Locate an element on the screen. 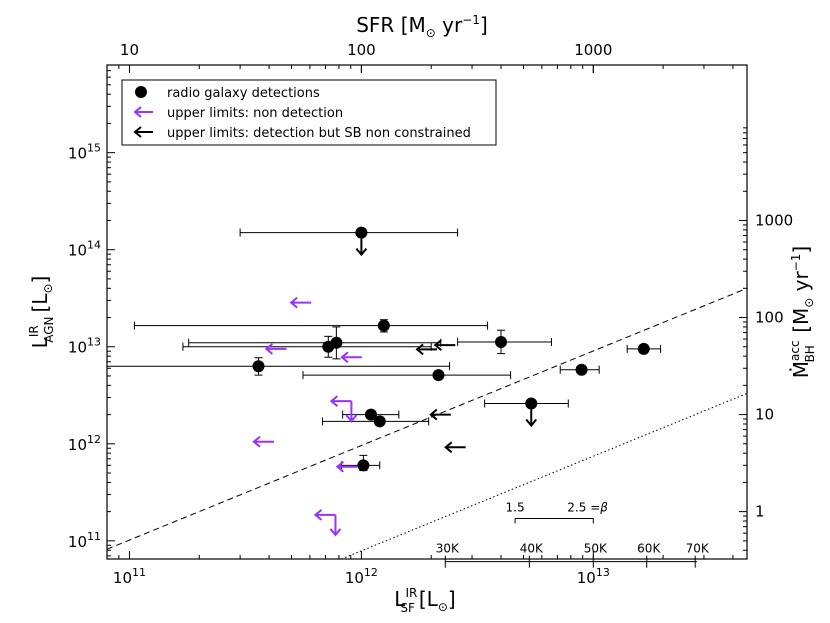 The height and width of the screenshot is (623, 830). temp-scale-label: 70K is located at coordinates (698, 549).